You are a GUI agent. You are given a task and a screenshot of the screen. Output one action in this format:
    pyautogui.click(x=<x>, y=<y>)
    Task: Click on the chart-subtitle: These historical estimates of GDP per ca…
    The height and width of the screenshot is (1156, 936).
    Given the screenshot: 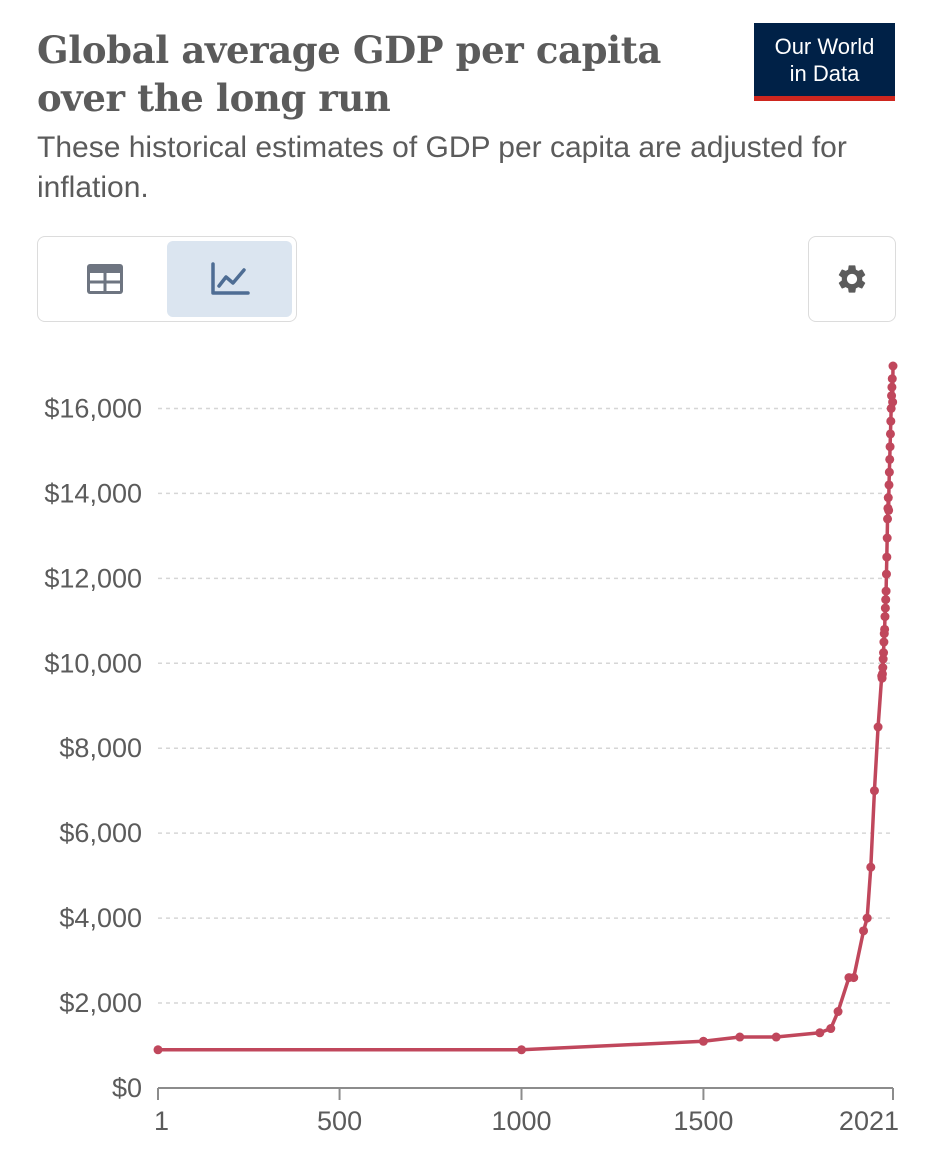 What is the action you would take?
    pyautogui.click(x=442, y=167)
    